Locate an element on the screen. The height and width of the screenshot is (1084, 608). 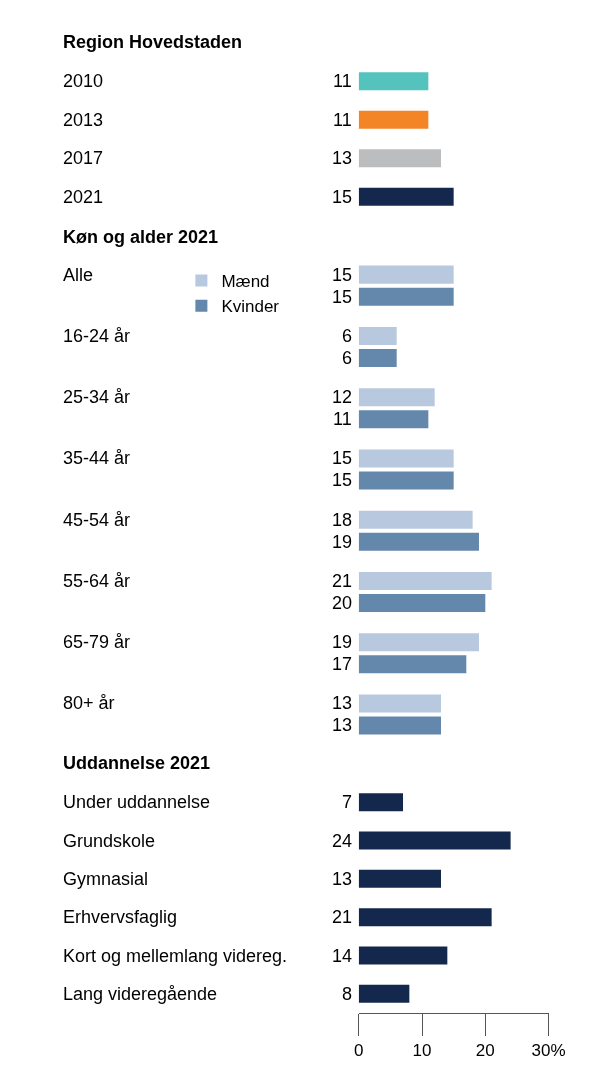
data-label: 17 is located at coordinates (342, 664).